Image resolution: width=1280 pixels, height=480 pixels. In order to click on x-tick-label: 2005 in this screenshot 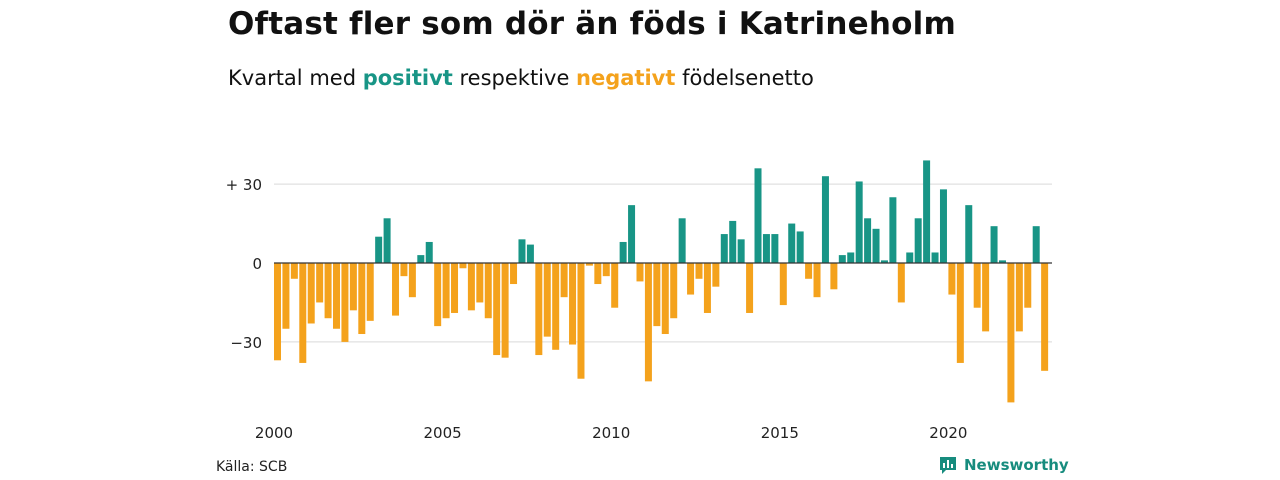, I will do `click(443, 433)`.